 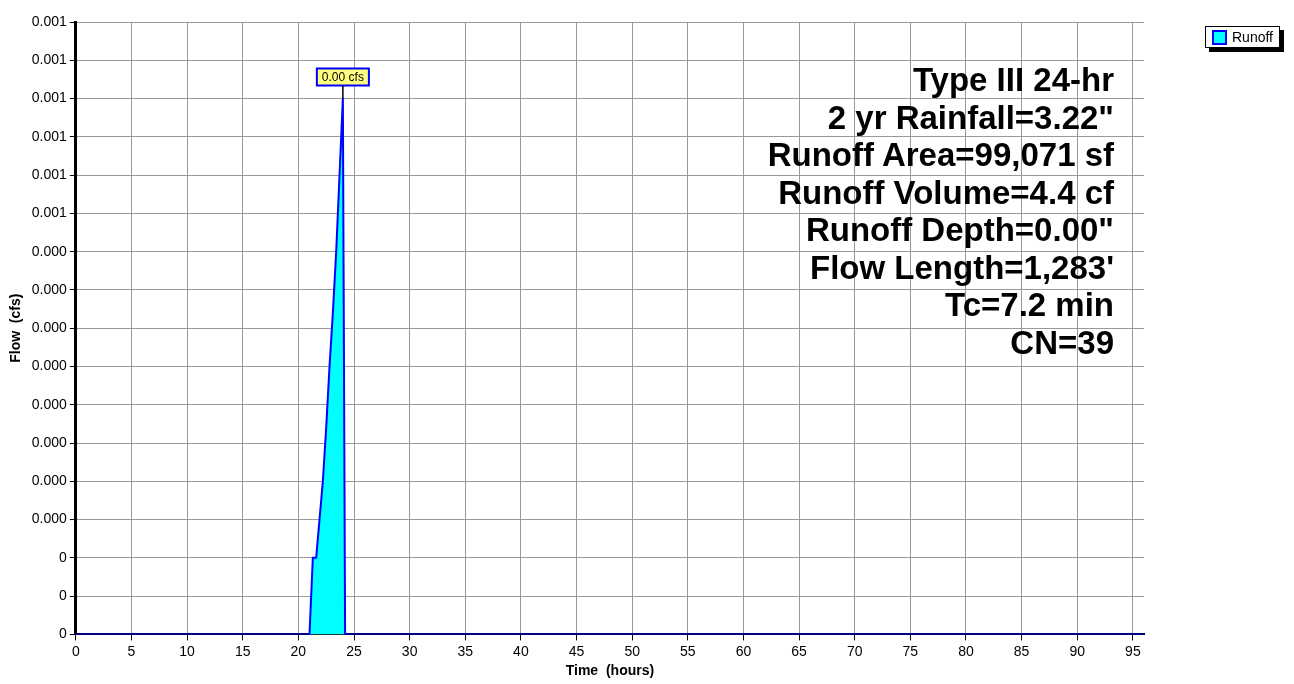 I want to click on x-tick-label: 5, so click(x=131, y=650).